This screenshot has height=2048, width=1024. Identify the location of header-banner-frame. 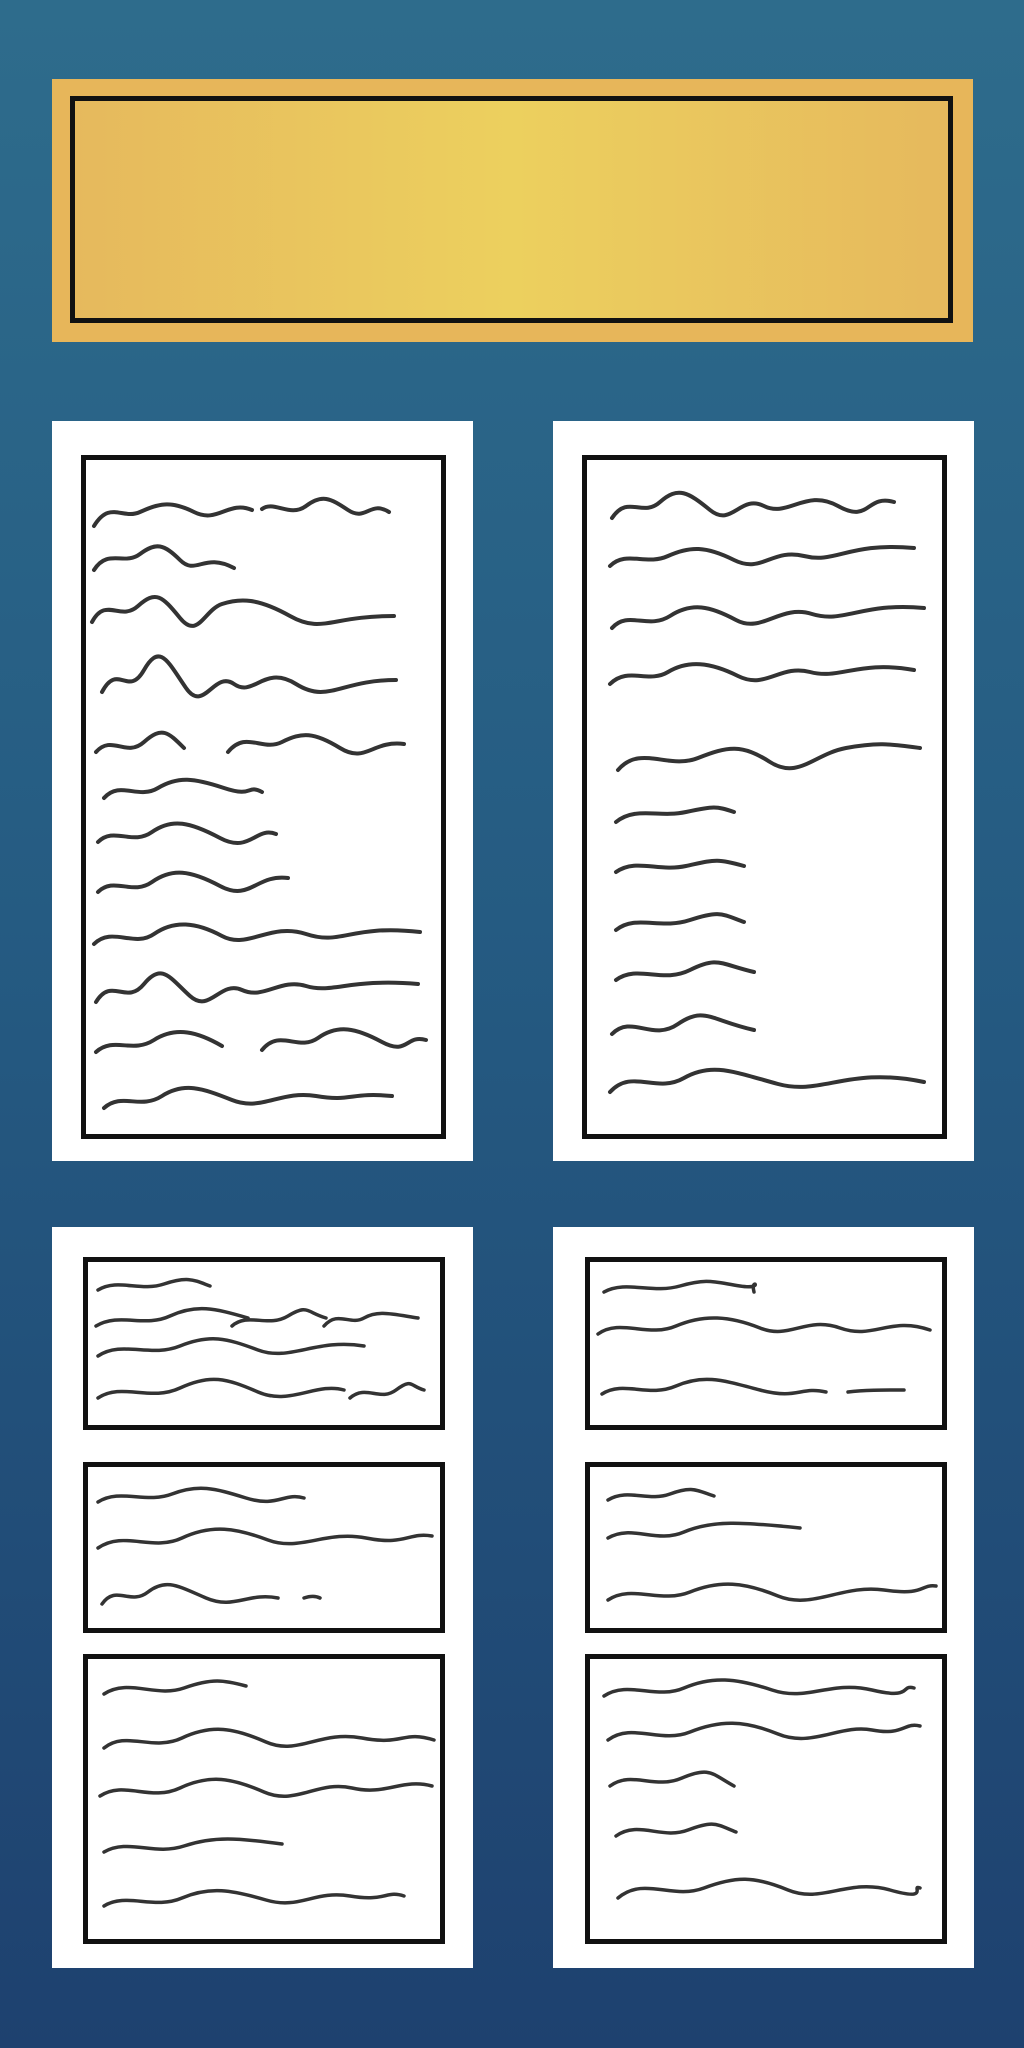
(511, 209).